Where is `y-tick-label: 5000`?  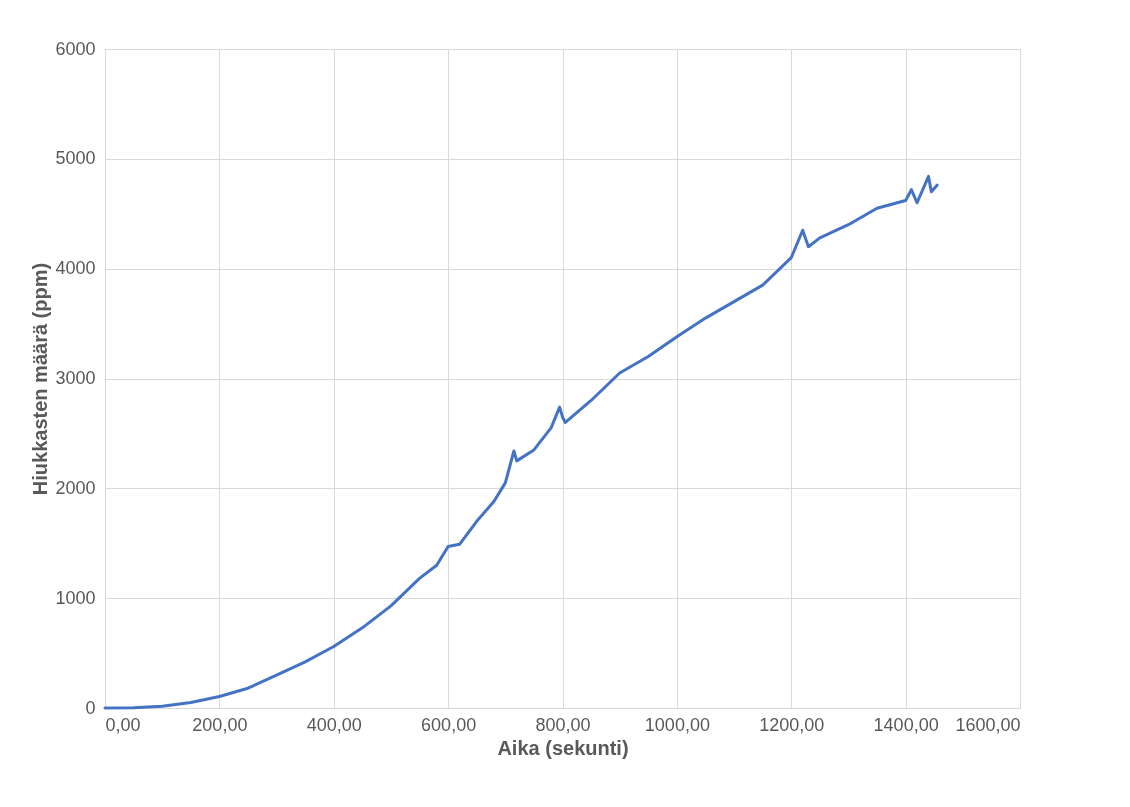 y-tick-label: 5000 is located at coordinates (75, 158).